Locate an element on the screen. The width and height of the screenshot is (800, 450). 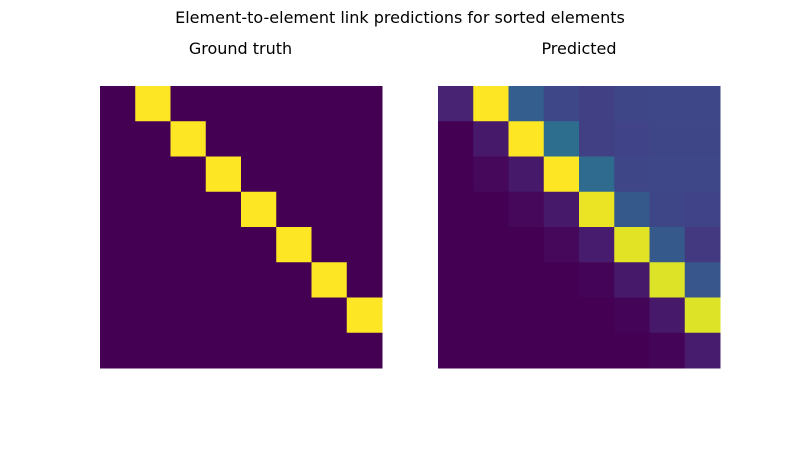
heatmap-cell-p0-r1-c1 is located at coordinates (153, 139).